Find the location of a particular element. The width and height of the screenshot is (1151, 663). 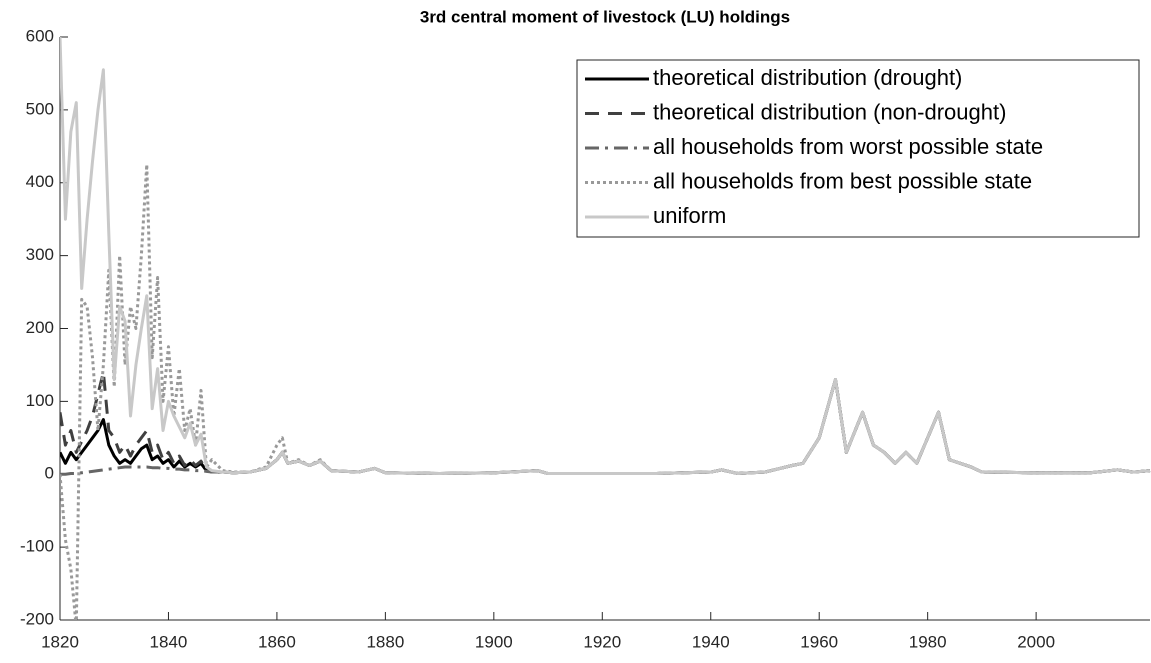

legend-label: all households from best possible state is located at coordinates (842, 180).